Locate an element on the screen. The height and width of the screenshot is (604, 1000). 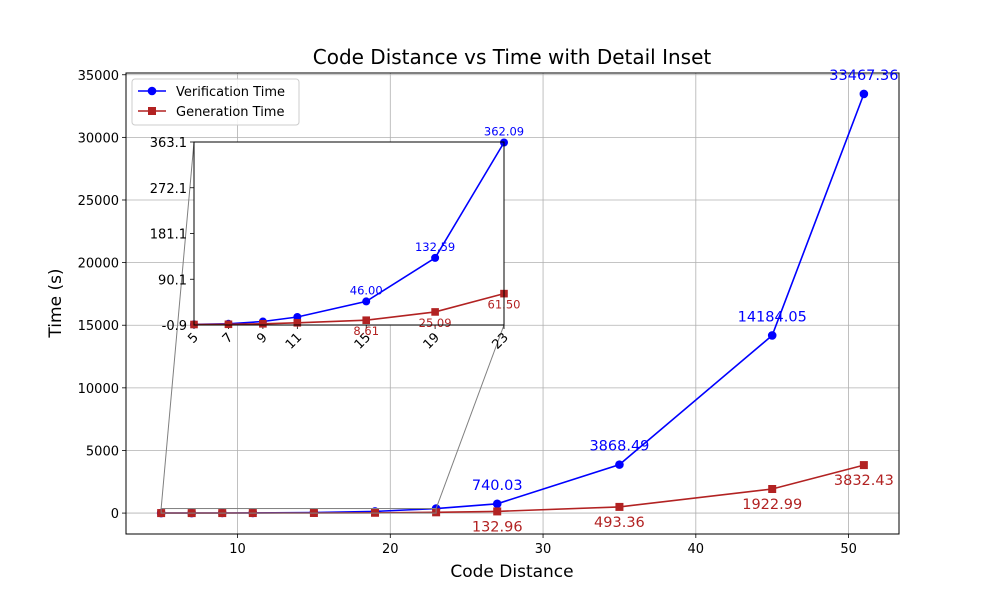
inset-x-tick-label: 9 is located at coordinates (262, 338).